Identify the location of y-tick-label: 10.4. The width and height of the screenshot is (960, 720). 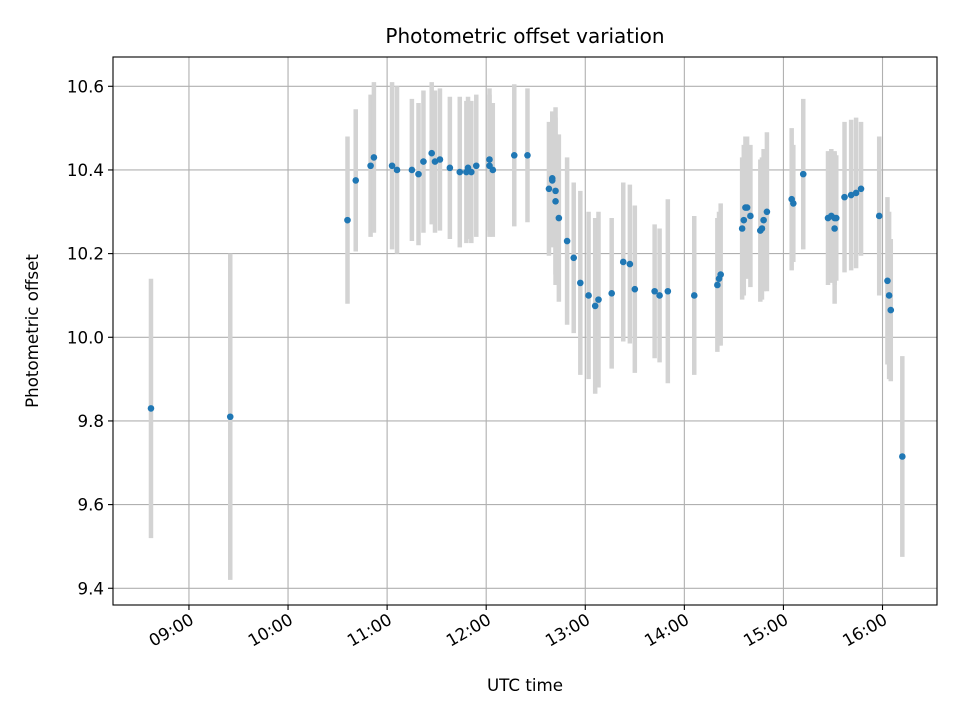
(85, 170).